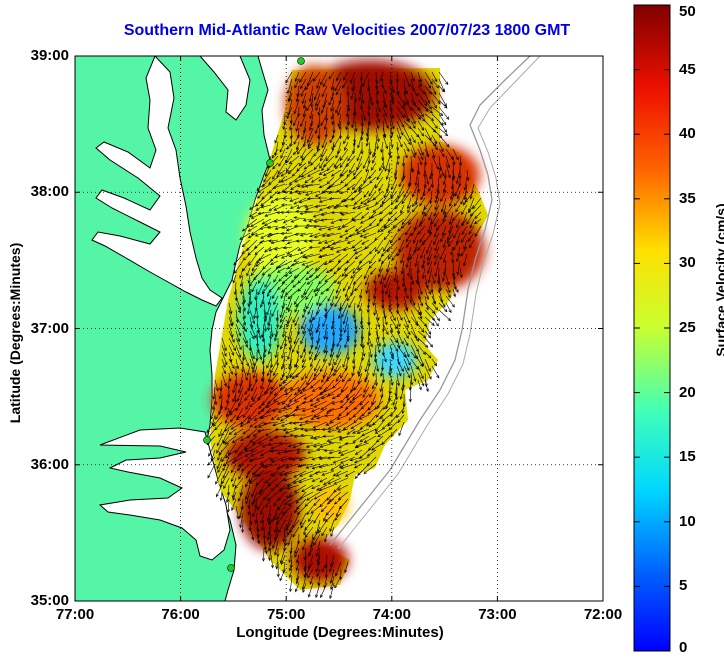 Image resolution: width=724 pixels, height=659 pixels. What do you see at coordinates (49, 192) in the screenshot?
I see `y-tick-label: 38:00` at bounding box center [49, 192].